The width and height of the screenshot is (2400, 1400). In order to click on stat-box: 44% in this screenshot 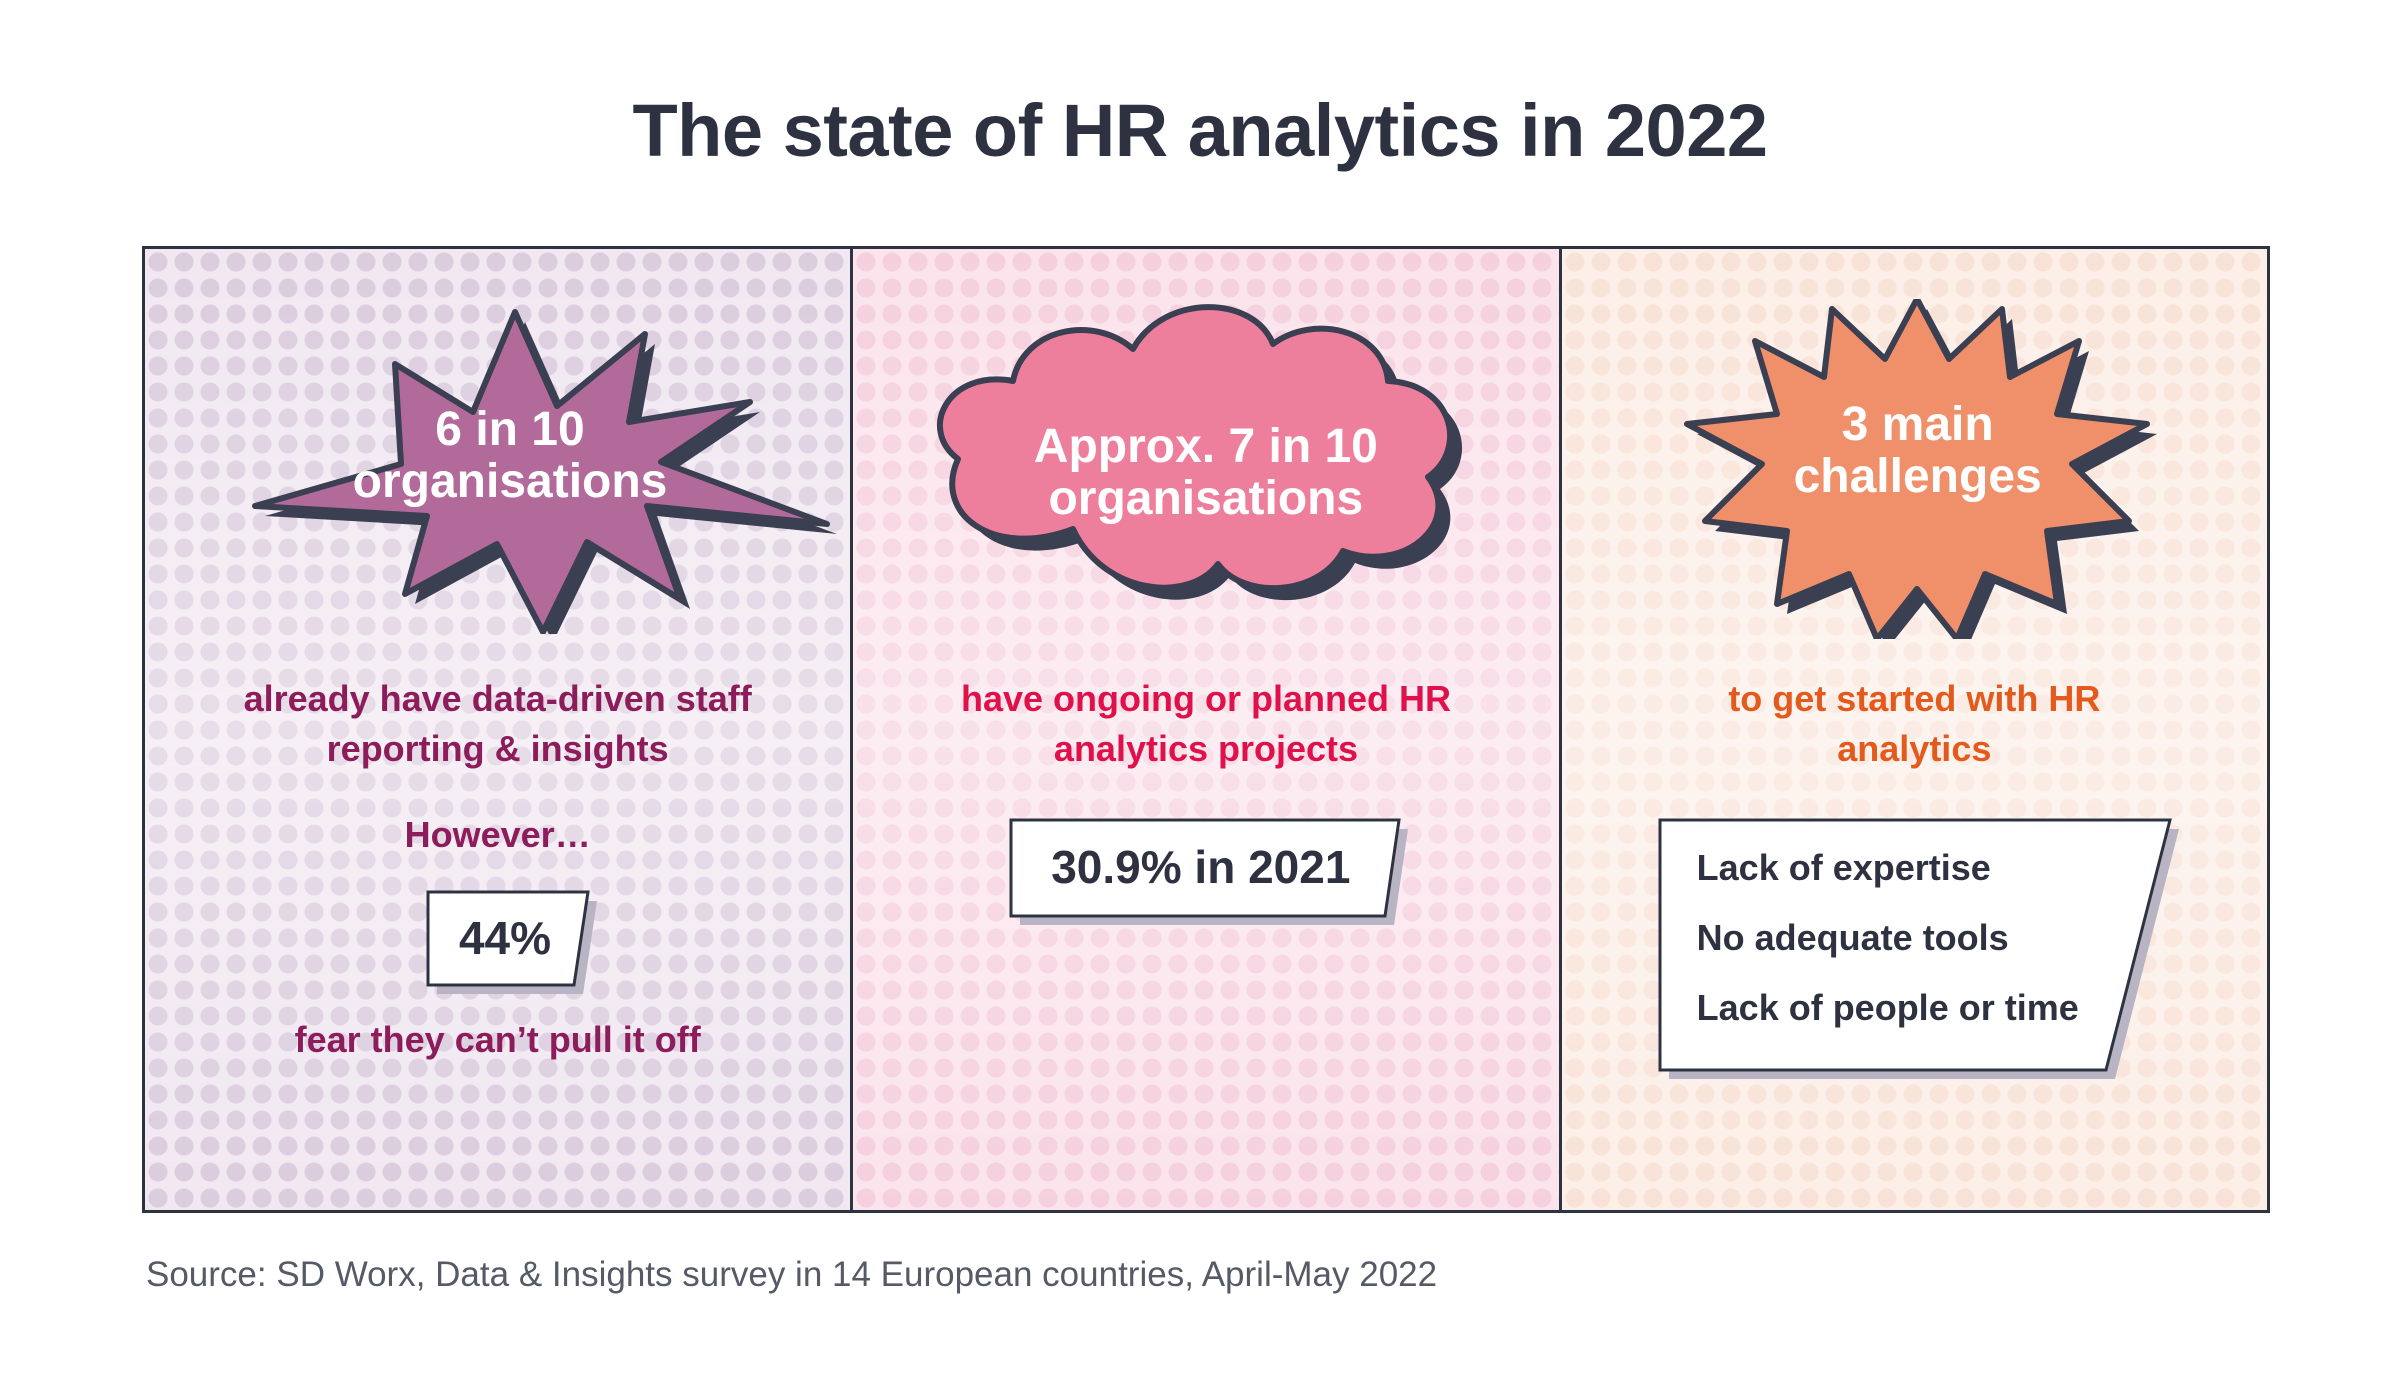, I will do `click(525, 944)`.